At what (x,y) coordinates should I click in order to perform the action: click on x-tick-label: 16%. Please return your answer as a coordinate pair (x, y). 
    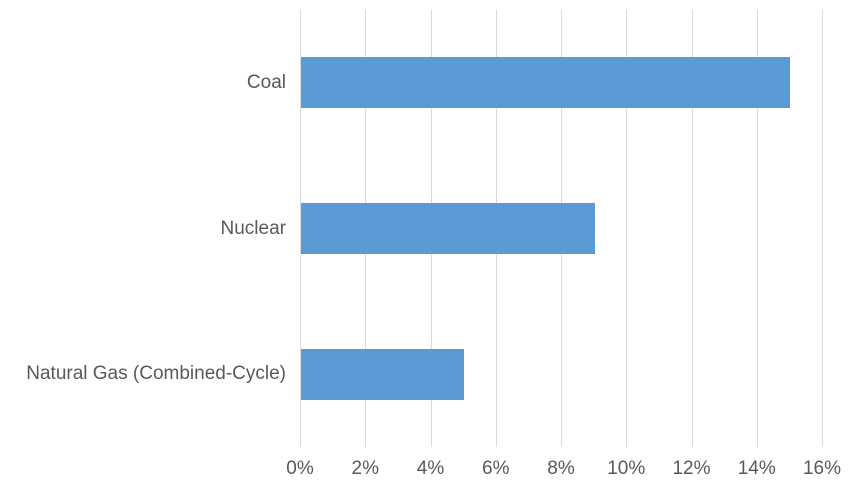
    Looking at the image, I should click on (822, 468).